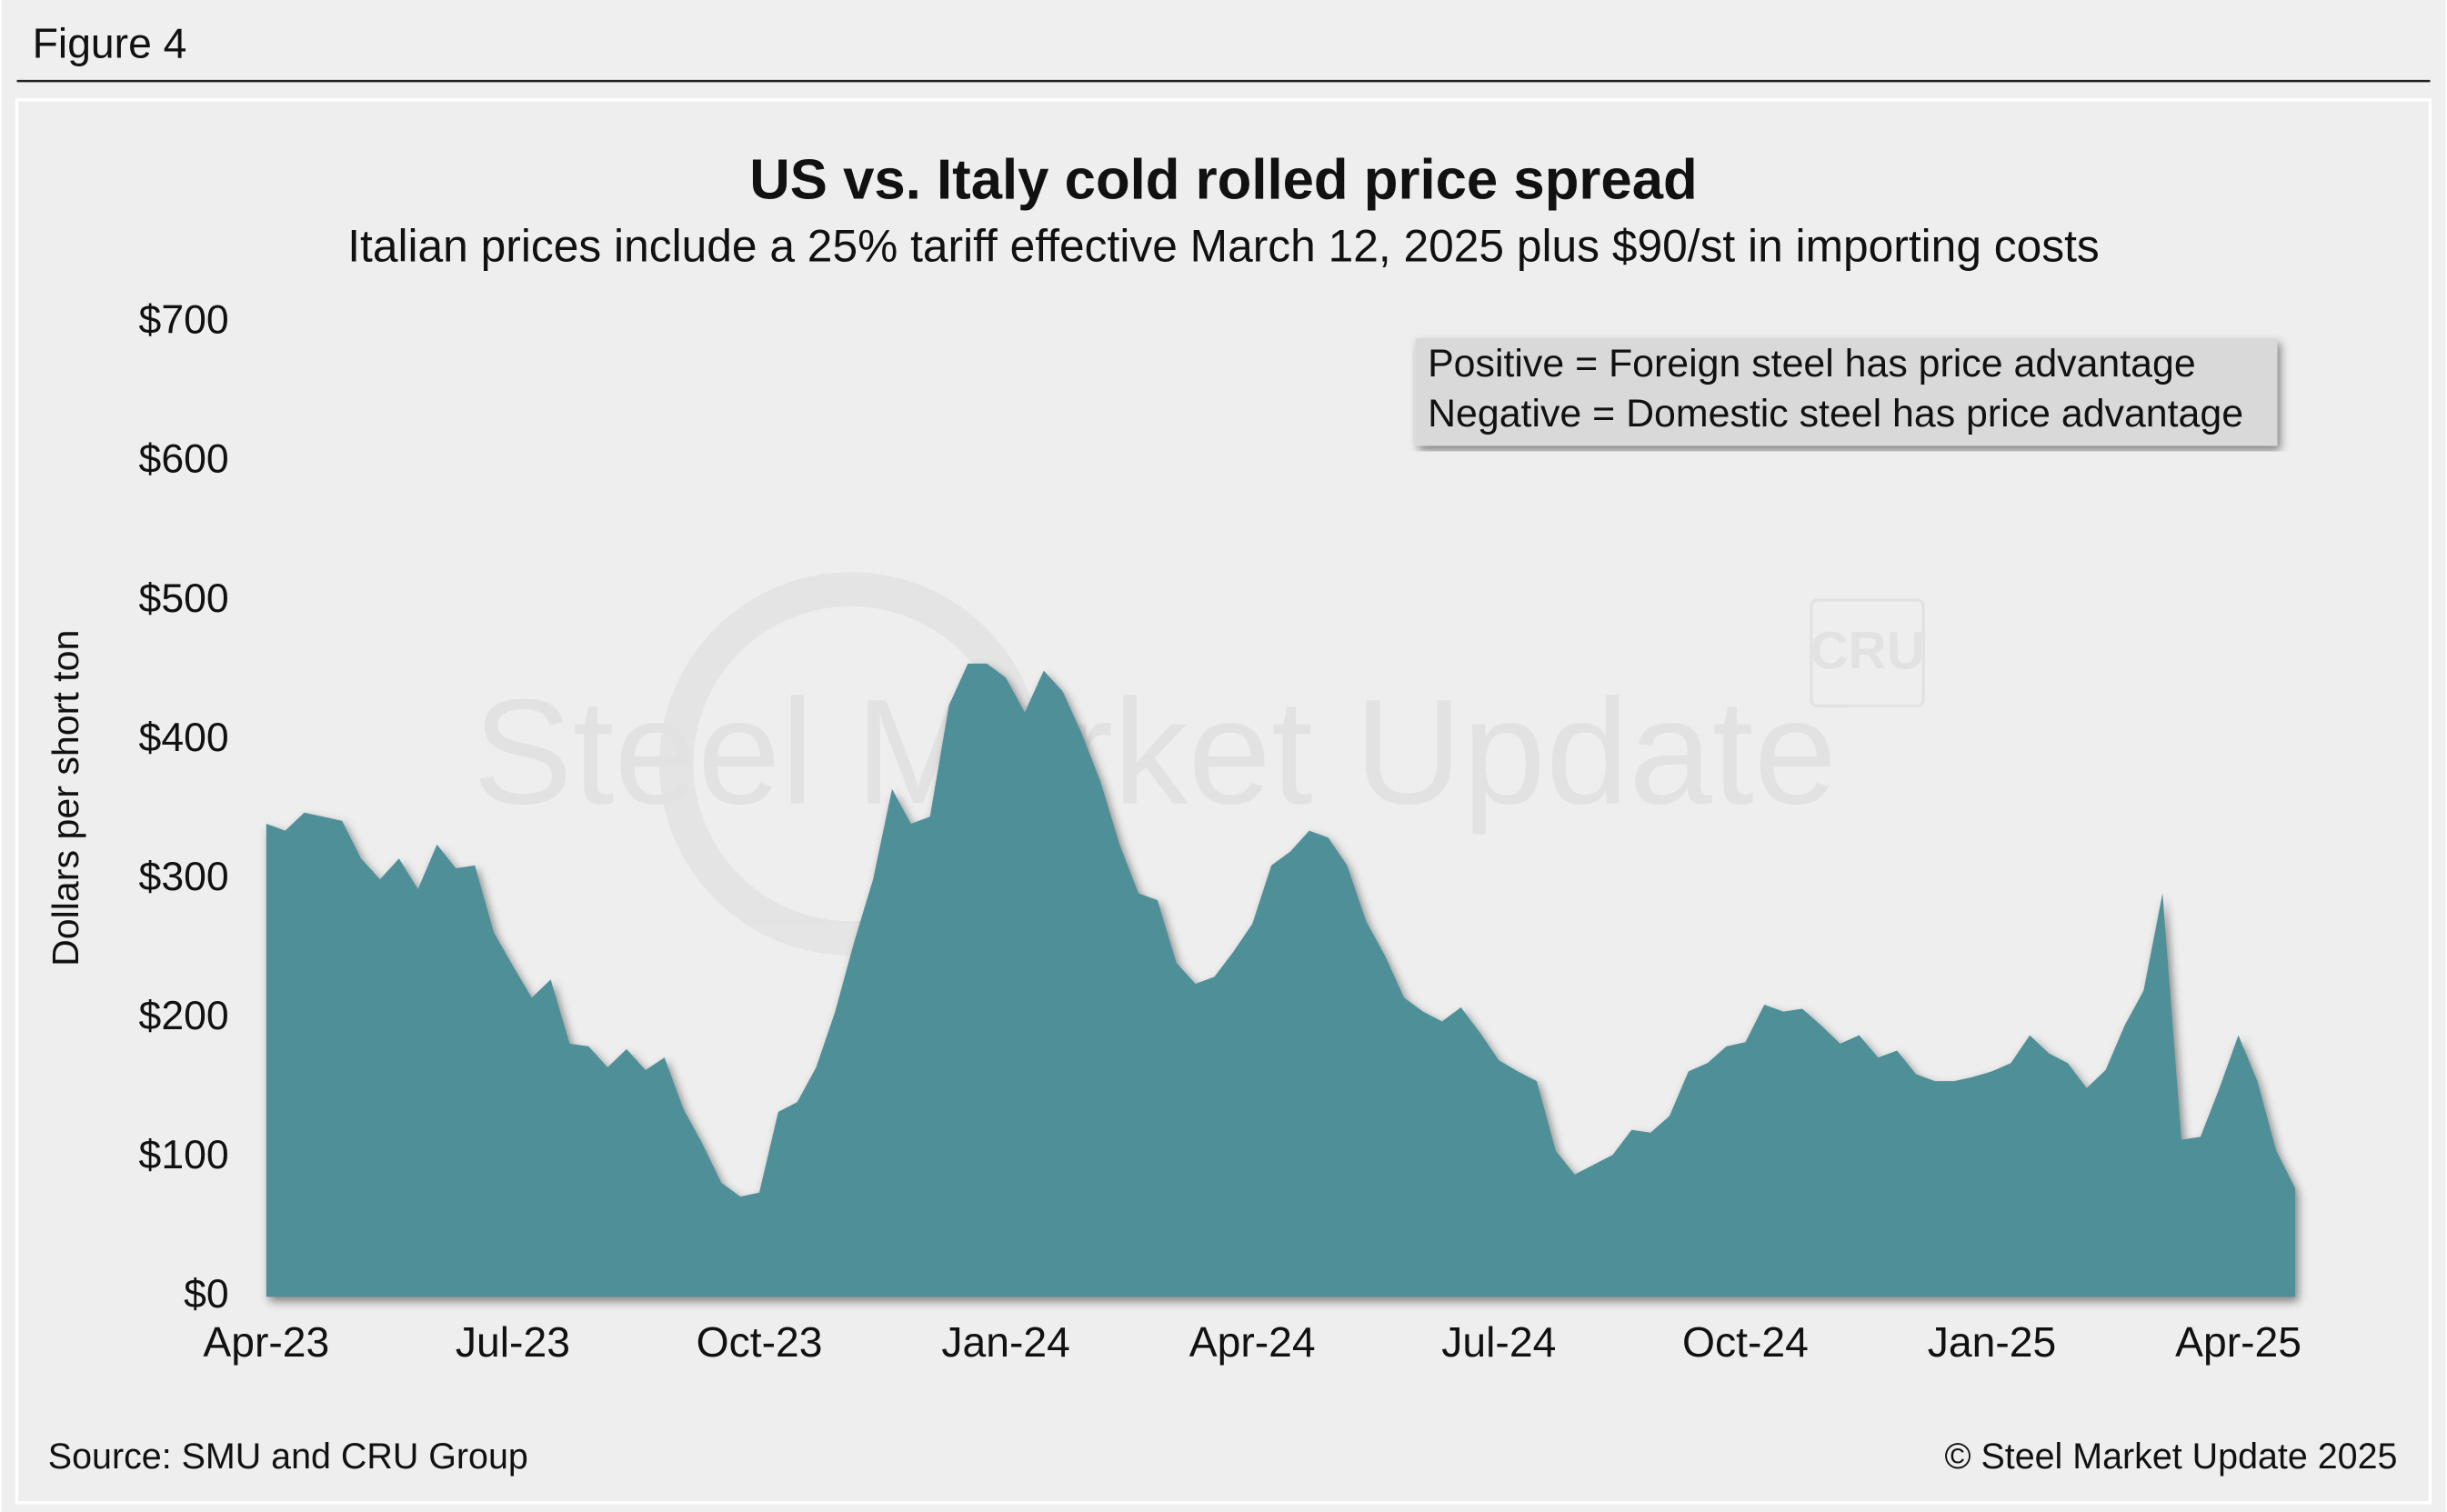 This screenshot has width=2447, height=1512. Describe the element at coordinates (1005, 1342) in the screenshot. I see `x-tick-label: Jan-24` at that location.